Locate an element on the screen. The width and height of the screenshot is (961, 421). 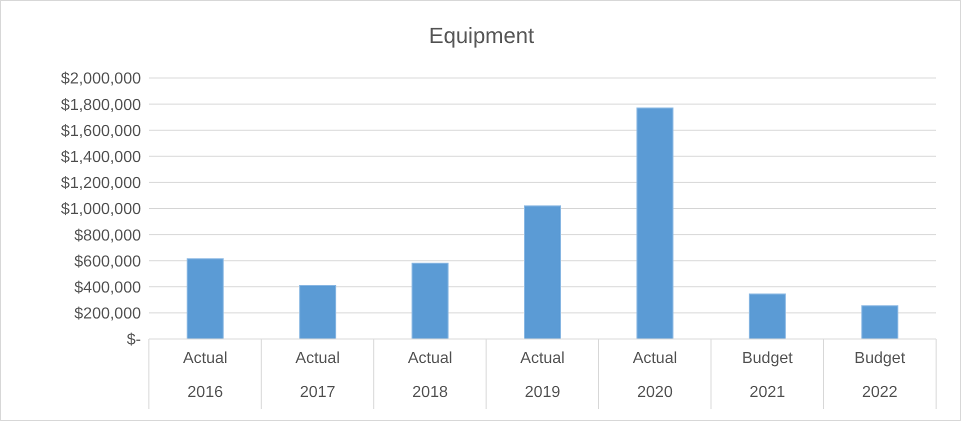
y-tick-label: $600,000 is located at coordinates (108, 261).